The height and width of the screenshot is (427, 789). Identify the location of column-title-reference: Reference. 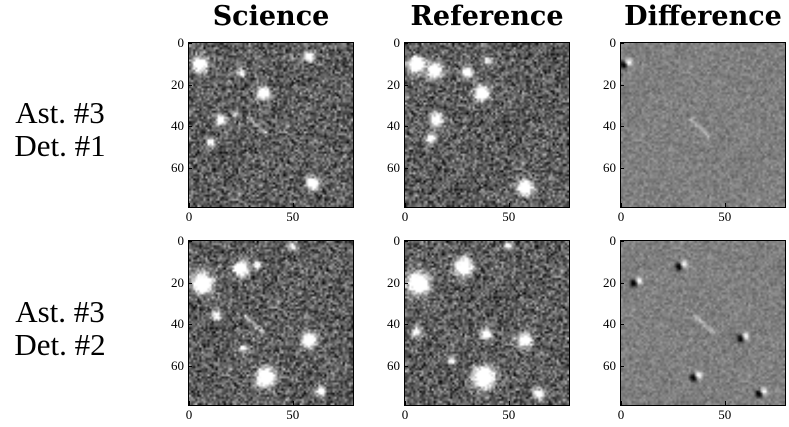
(487, 16).